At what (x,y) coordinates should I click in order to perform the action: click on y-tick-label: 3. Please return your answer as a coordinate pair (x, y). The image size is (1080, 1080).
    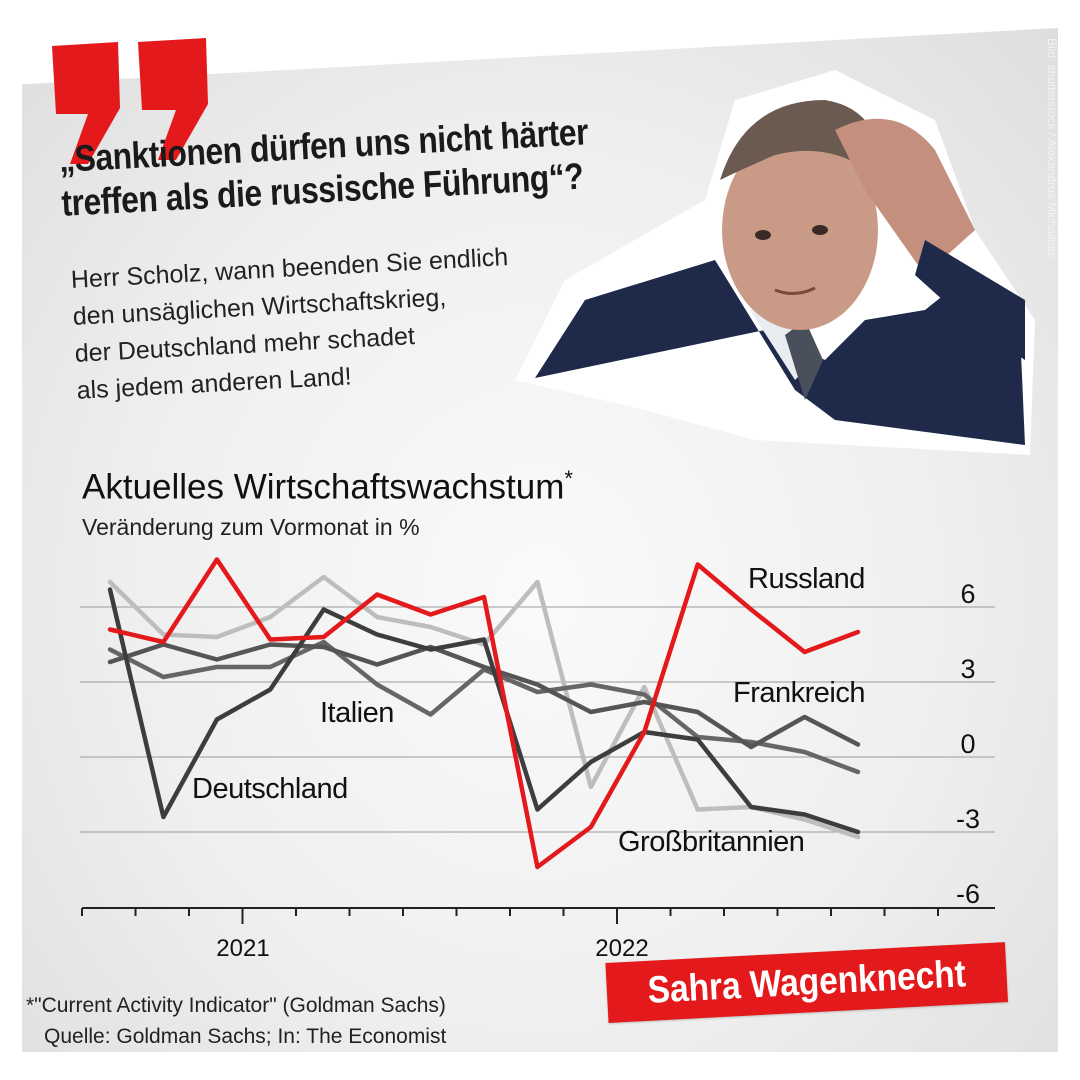
    Looking at the image, I should click on (967, 669).